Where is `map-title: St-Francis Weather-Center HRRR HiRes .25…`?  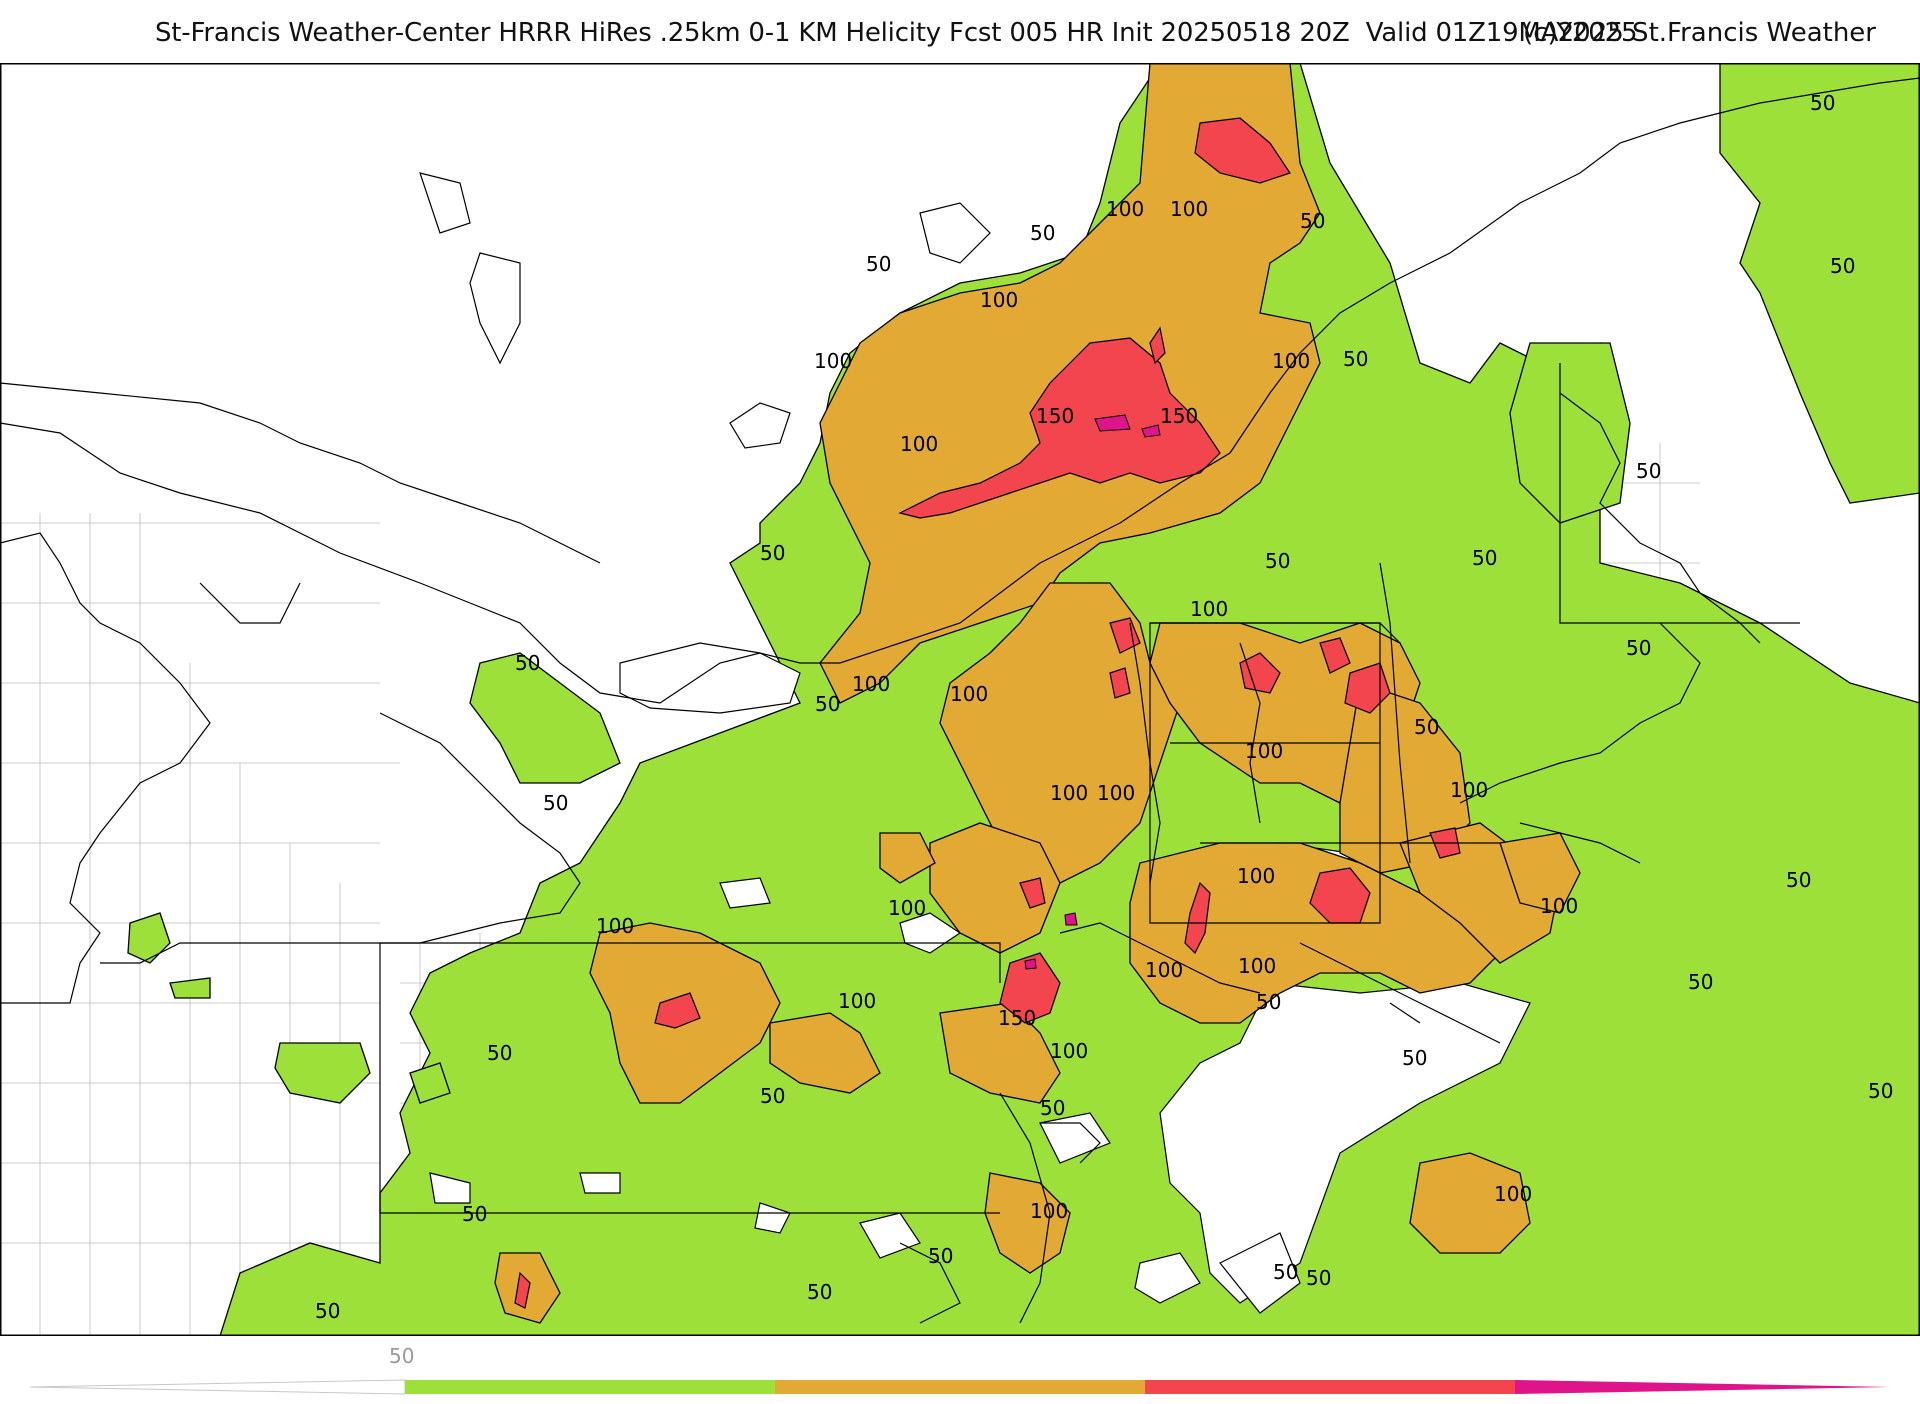 map-title: St-Francis Weather-Center HRRR HiRes .25… is located at coordinates (896, 33).